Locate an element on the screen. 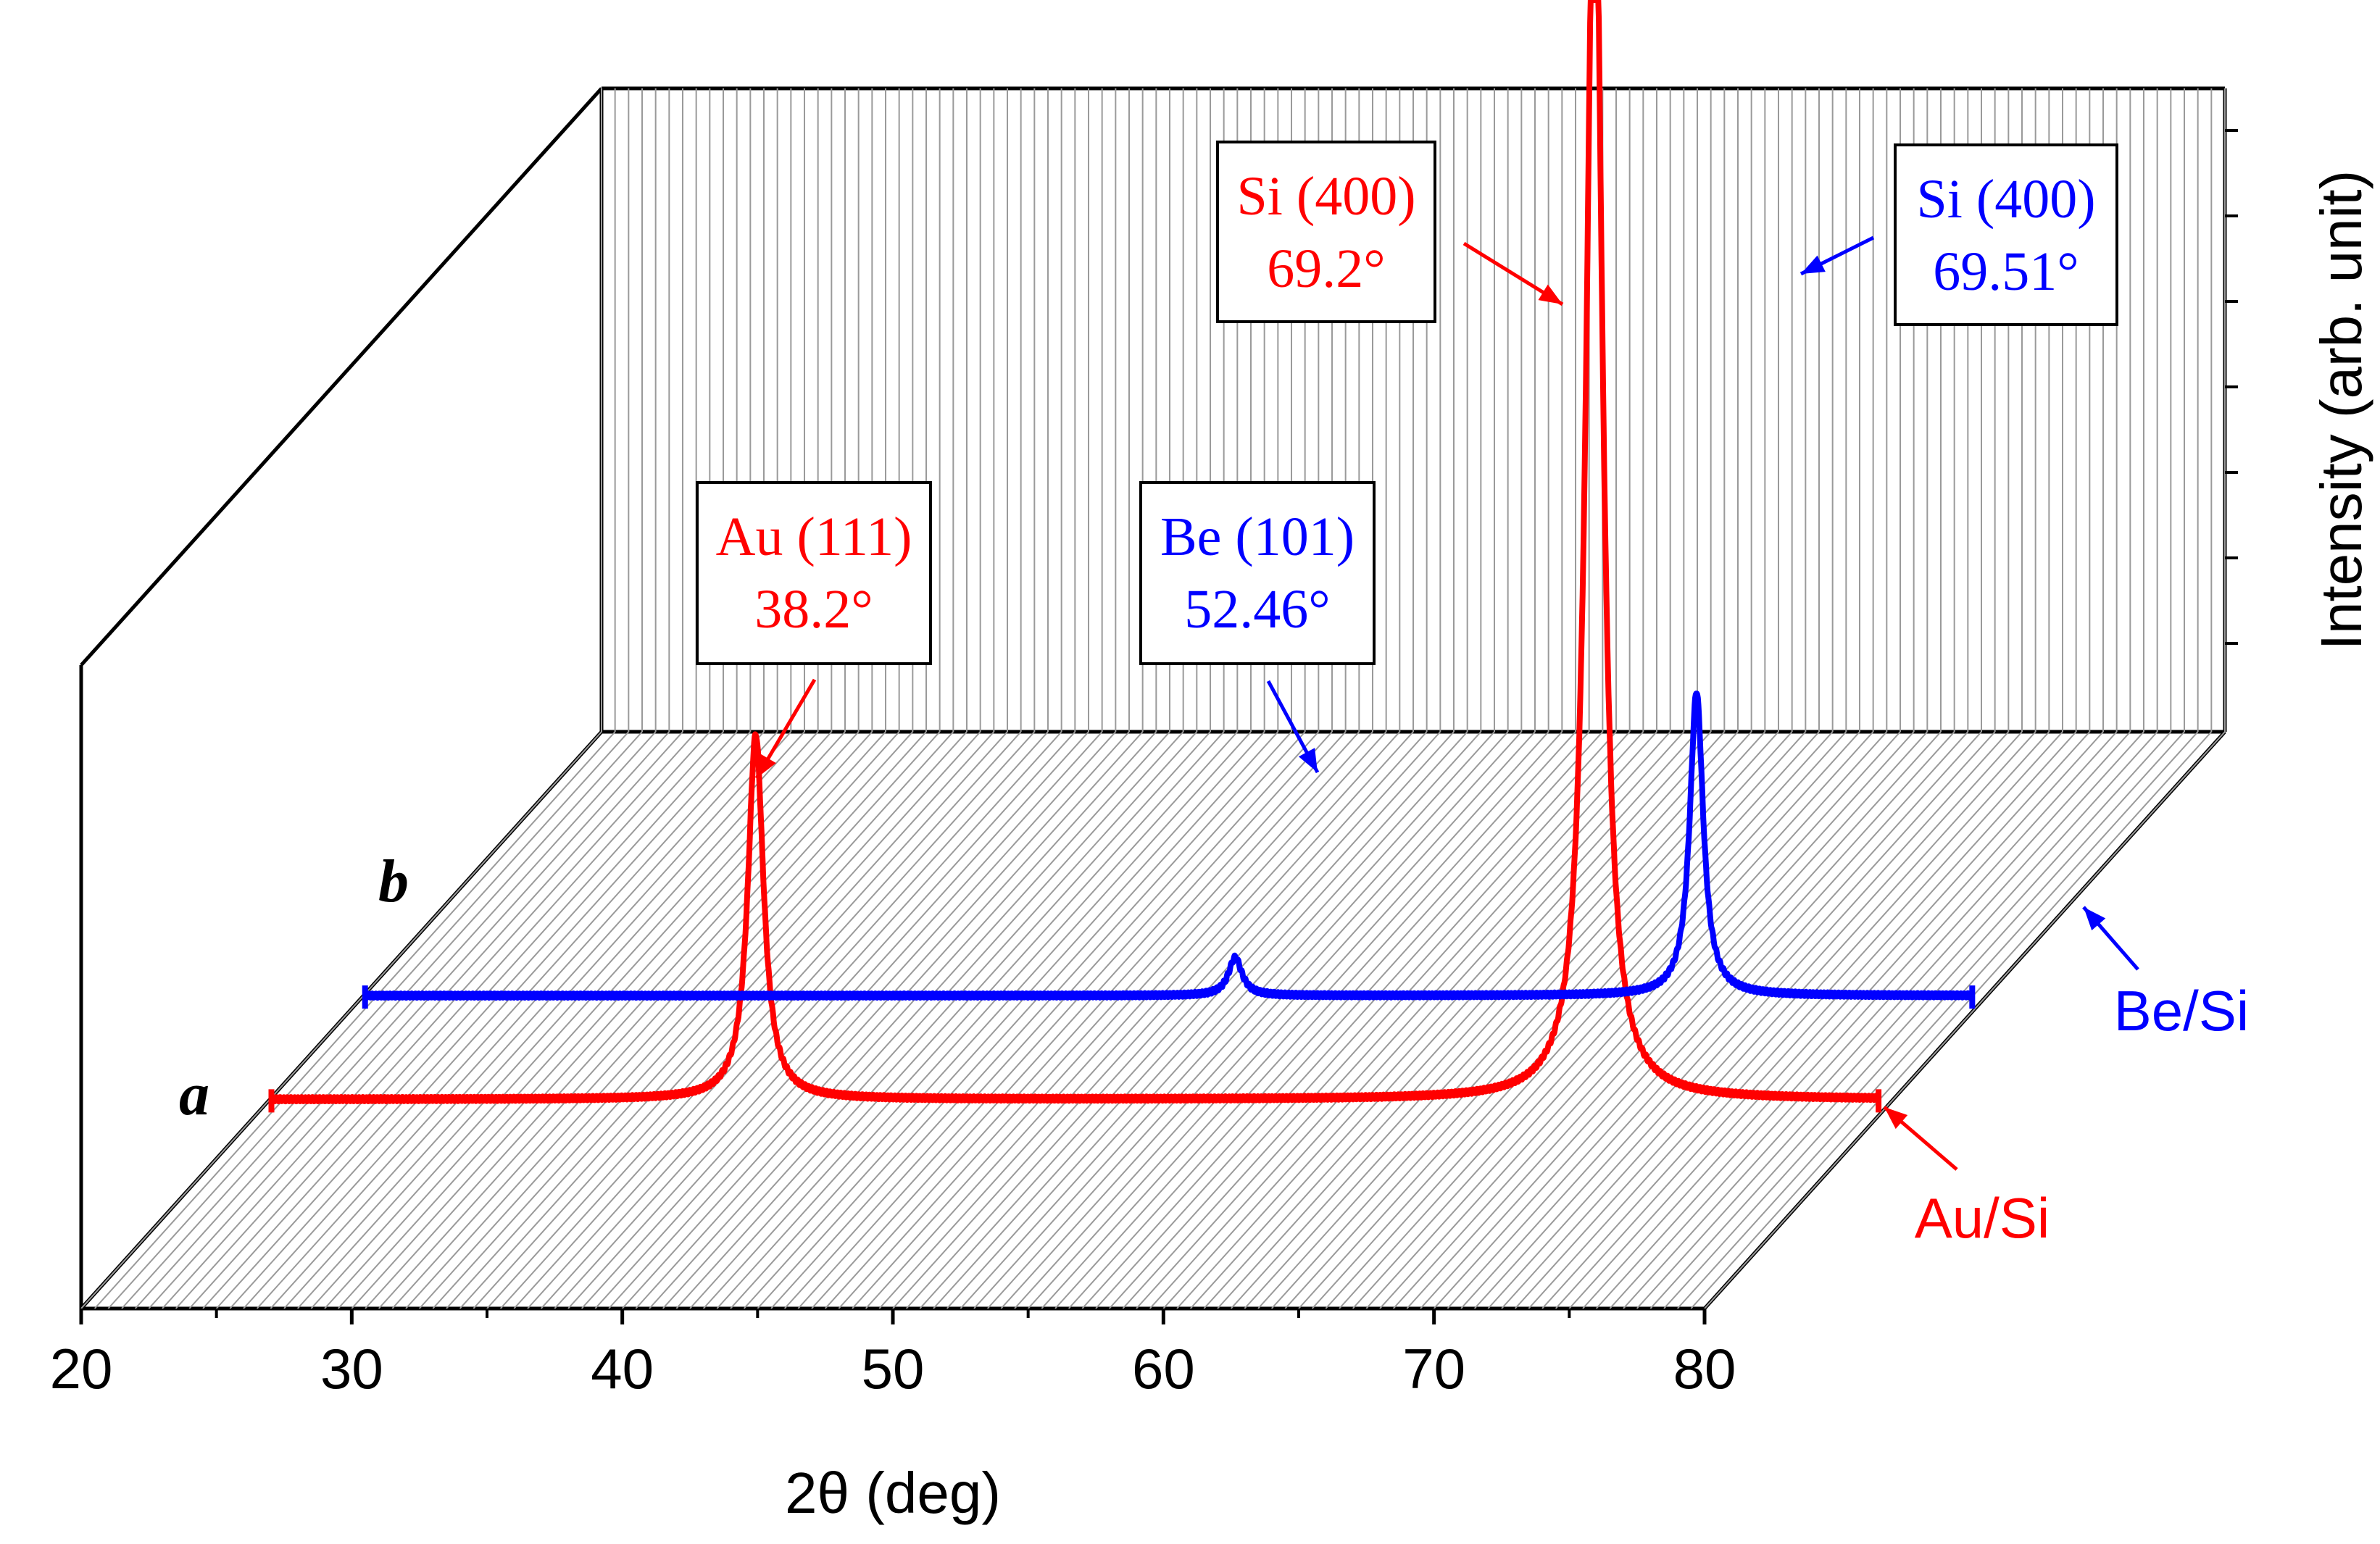 The height and width of the screenshot is (1544, 2380). series-b-line is located at coordinates (1168, 845).